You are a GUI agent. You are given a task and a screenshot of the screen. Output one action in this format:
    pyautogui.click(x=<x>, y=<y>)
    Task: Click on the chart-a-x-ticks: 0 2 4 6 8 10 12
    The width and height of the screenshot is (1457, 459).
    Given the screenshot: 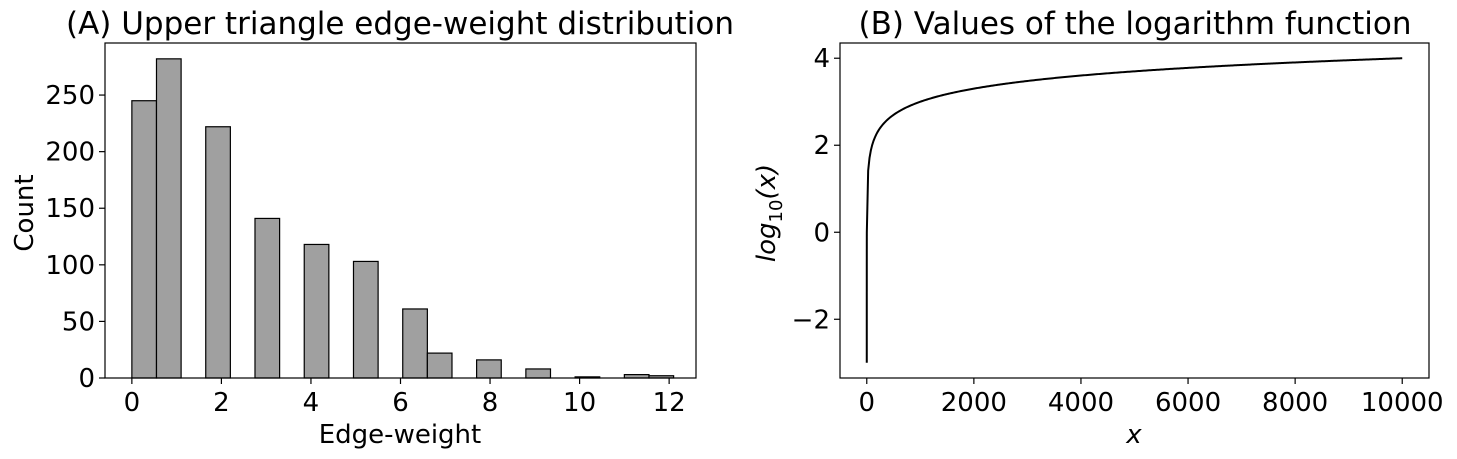 What is the action you would take?
    pyautogui.click(x=405, y=398)
    